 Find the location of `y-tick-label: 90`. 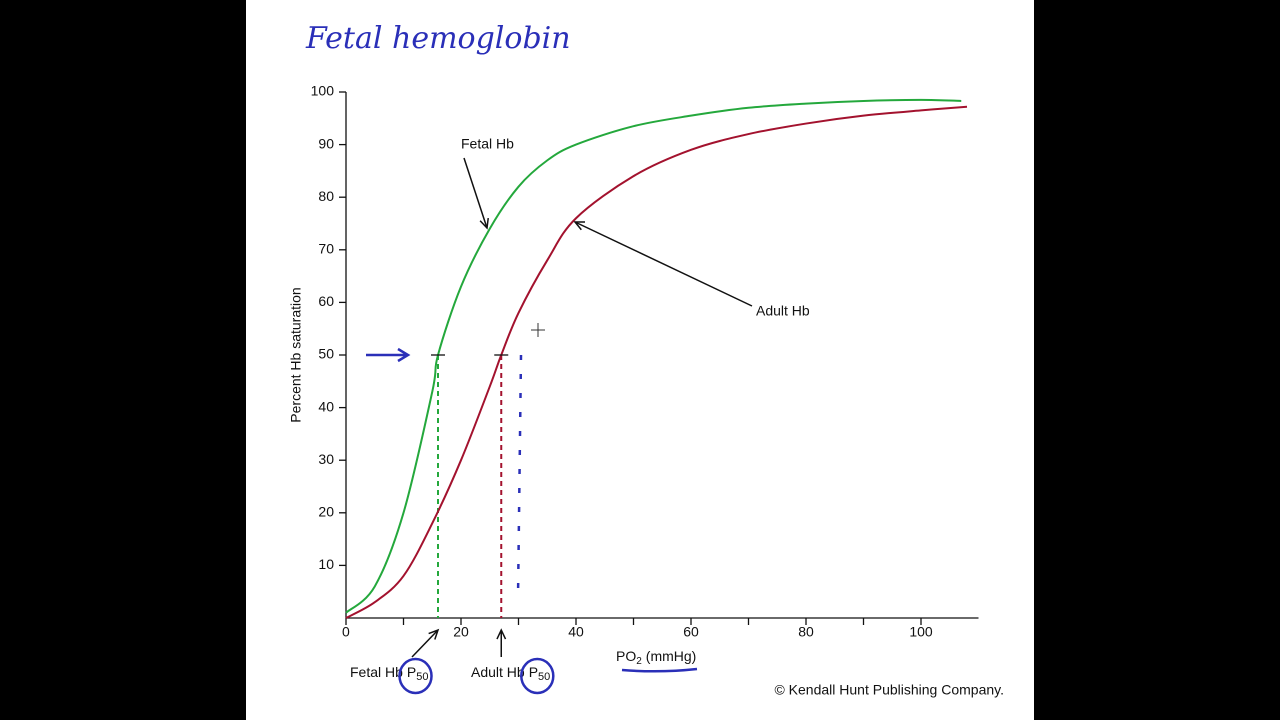

y-tick-label: 90 is located at coordinates (326, 143).